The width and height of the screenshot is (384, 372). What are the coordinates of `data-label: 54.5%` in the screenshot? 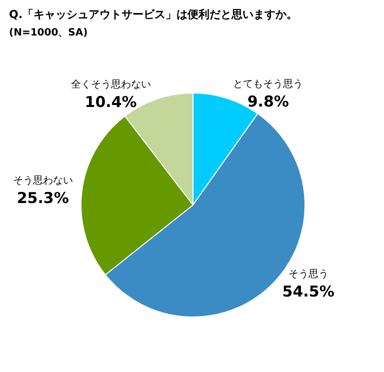 It's located at (308, 291).